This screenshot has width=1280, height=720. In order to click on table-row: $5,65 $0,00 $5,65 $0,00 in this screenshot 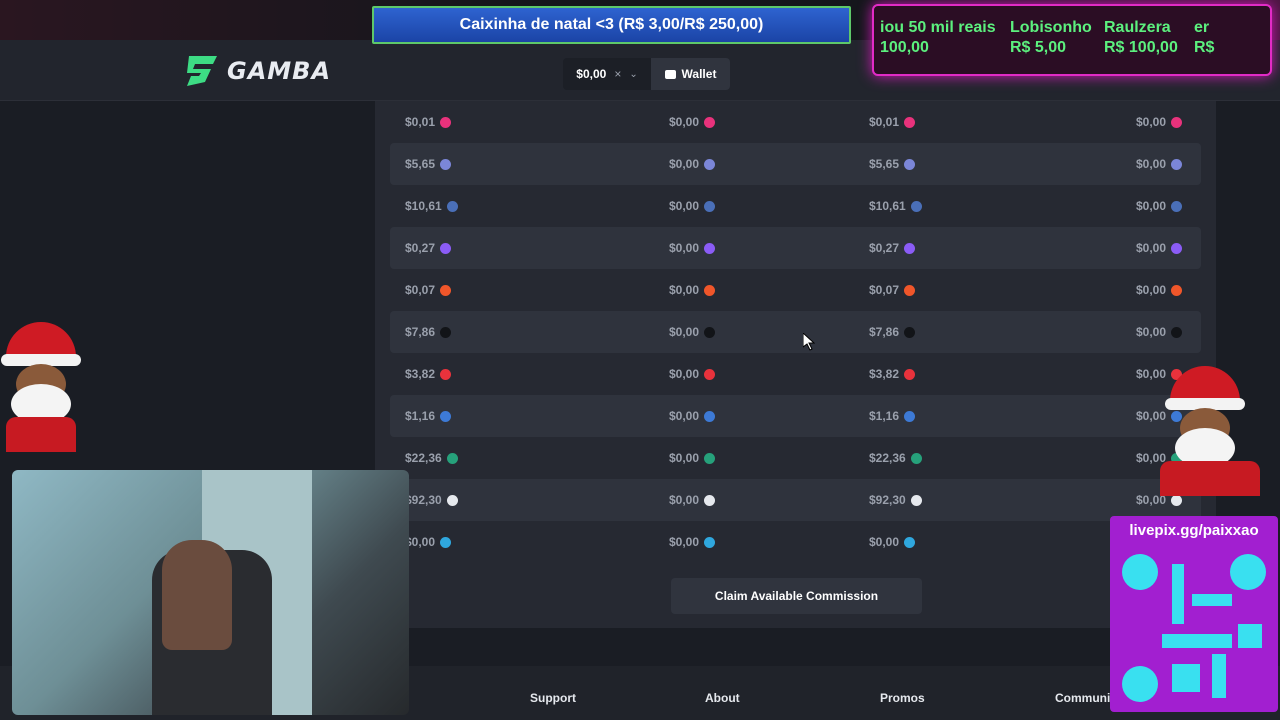, I will do `click(795, 164)`.